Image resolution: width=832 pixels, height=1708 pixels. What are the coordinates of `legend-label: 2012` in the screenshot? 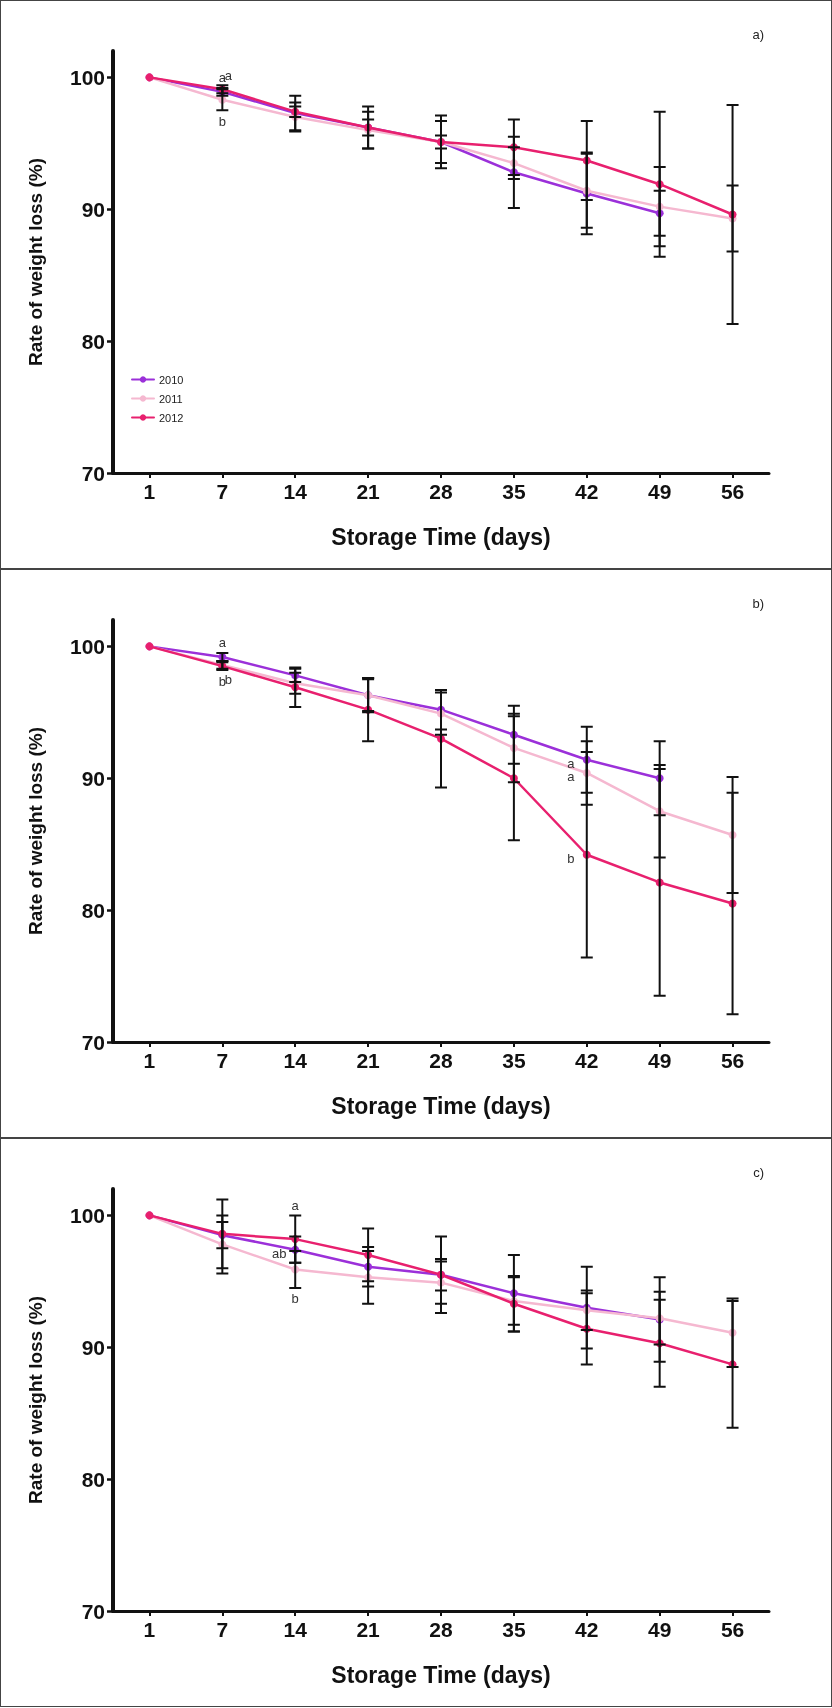 It's located at (171, 417).